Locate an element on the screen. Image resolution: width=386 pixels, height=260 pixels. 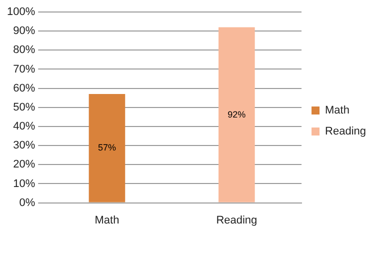
legend-label: Reading is located at coordinates (345, 132).